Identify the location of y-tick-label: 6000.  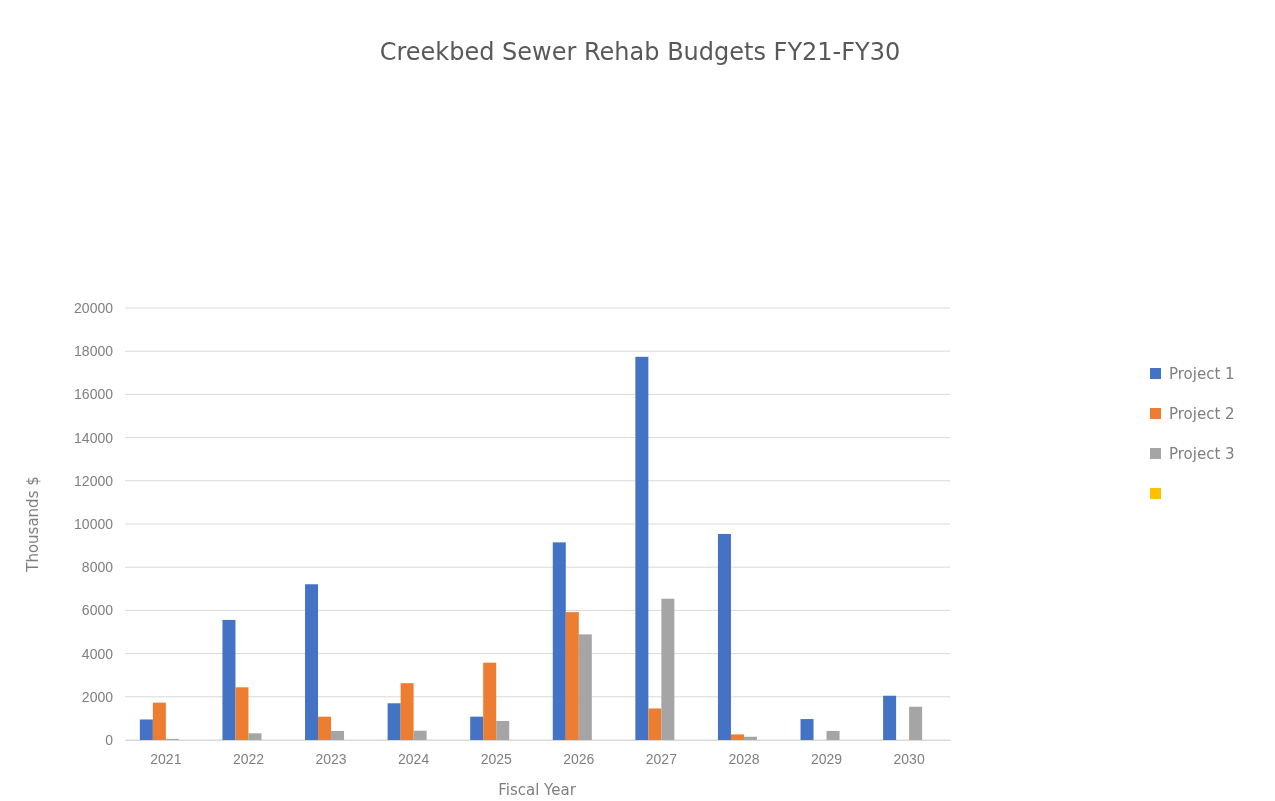
(97, 610).